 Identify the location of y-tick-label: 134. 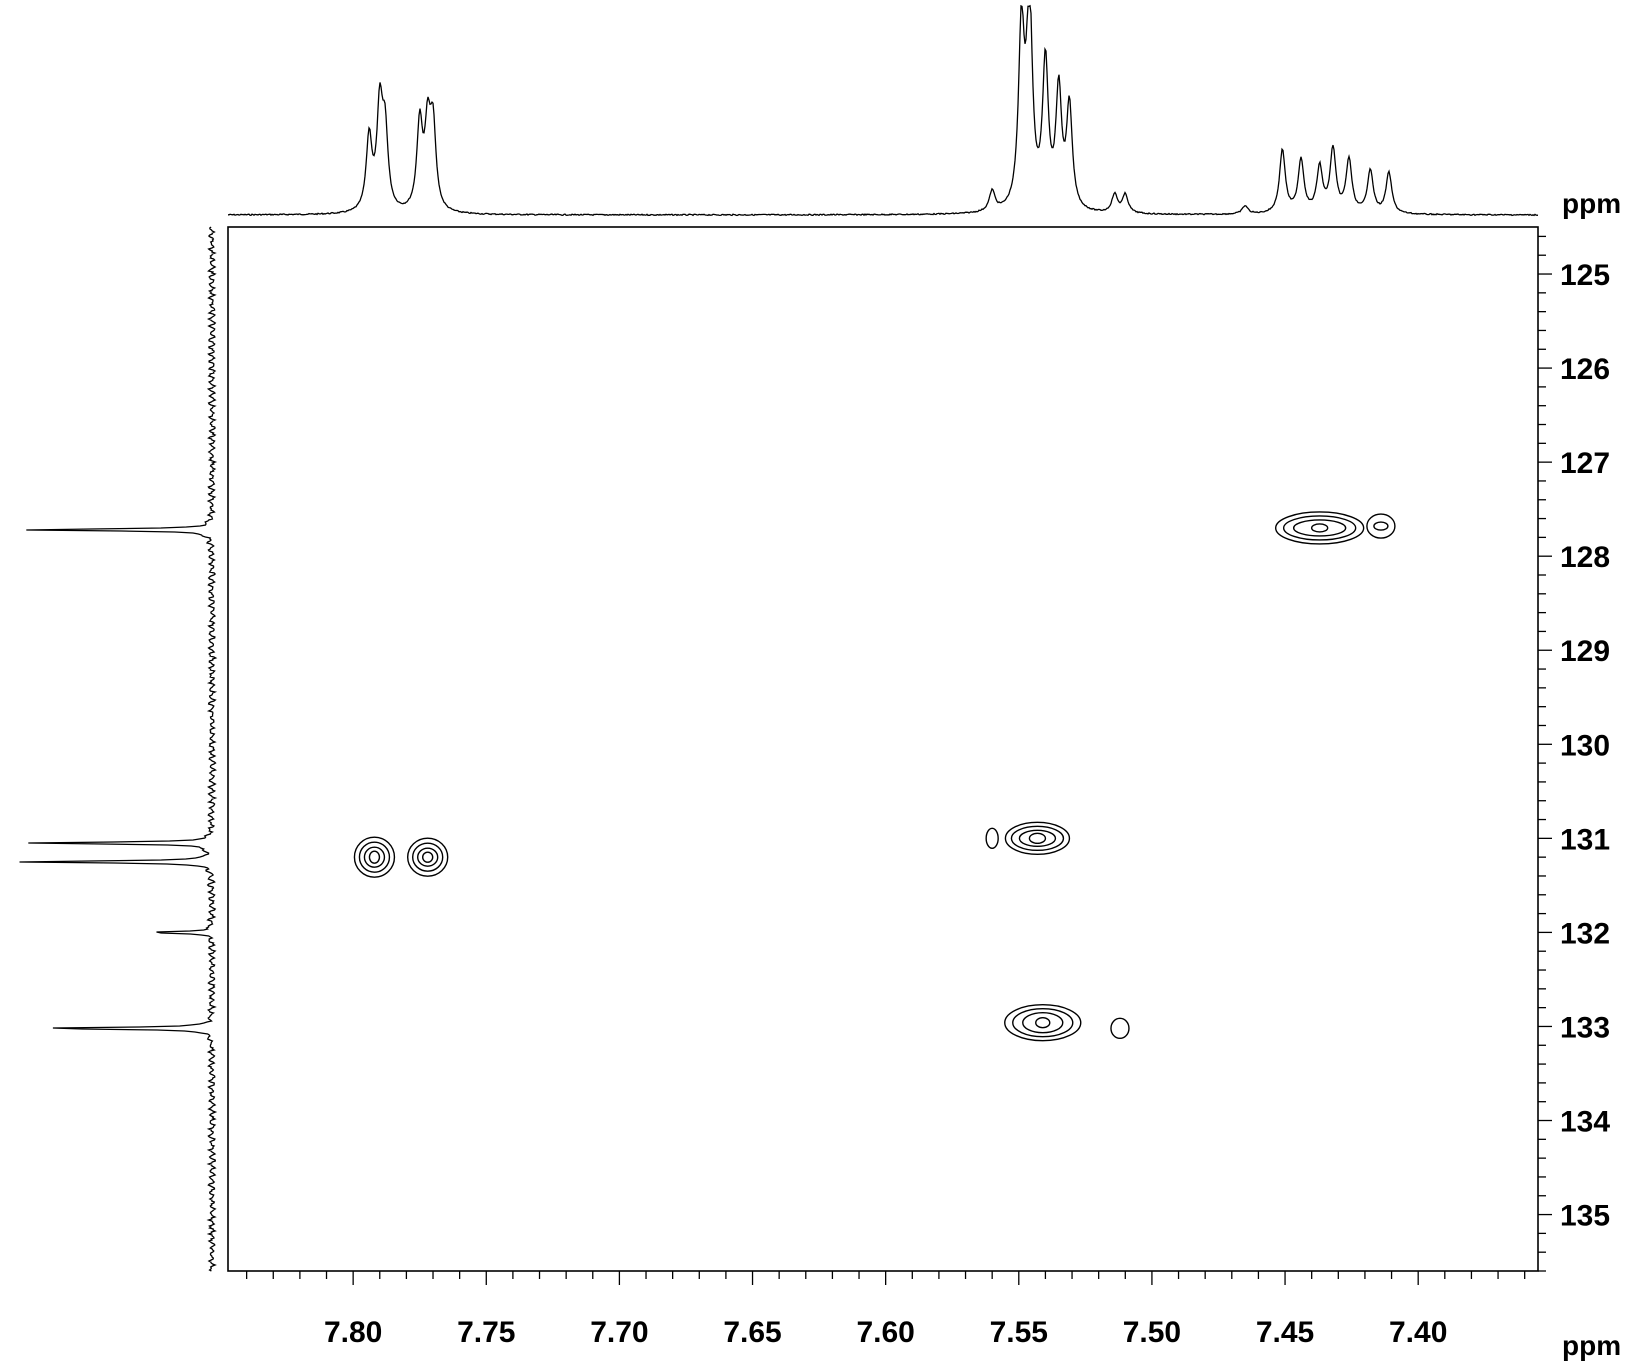
(1585, 1122).